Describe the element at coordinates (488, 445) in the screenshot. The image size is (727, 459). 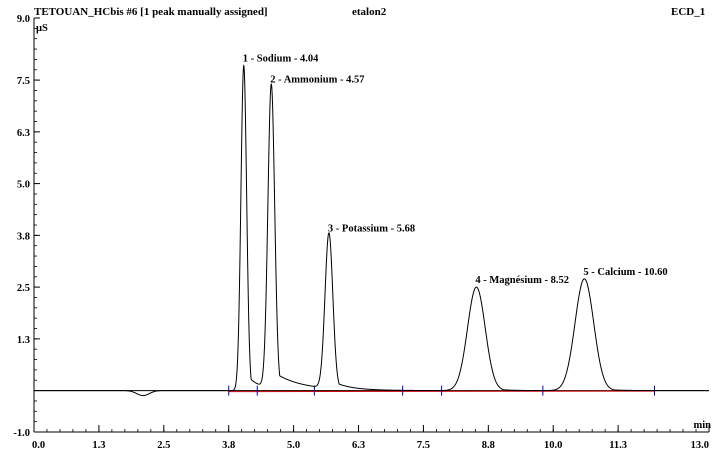
I see `x-tick-label: 8.8` at that location.